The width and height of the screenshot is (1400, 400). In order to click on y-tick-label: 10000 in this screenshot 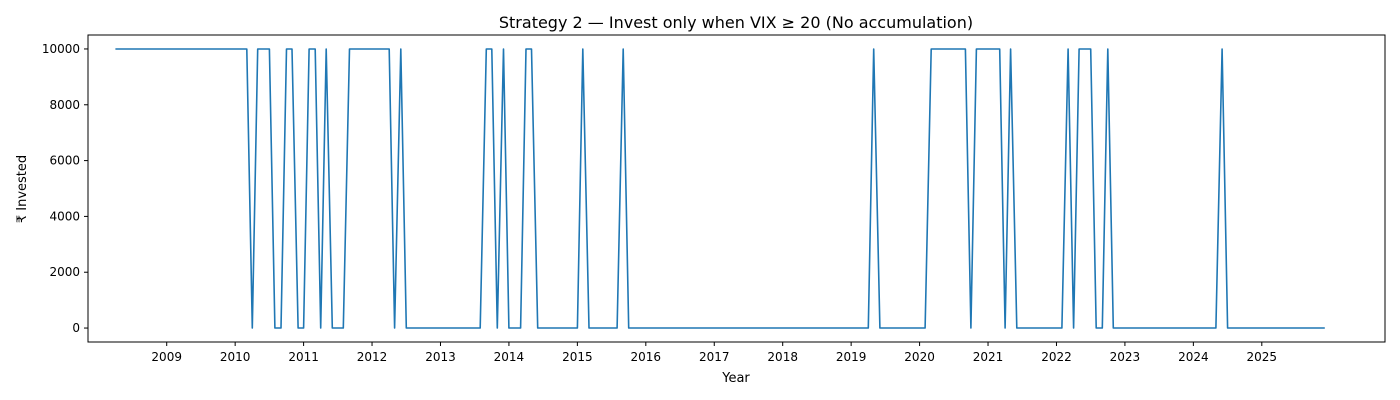, I will do `click(61, 49)`.